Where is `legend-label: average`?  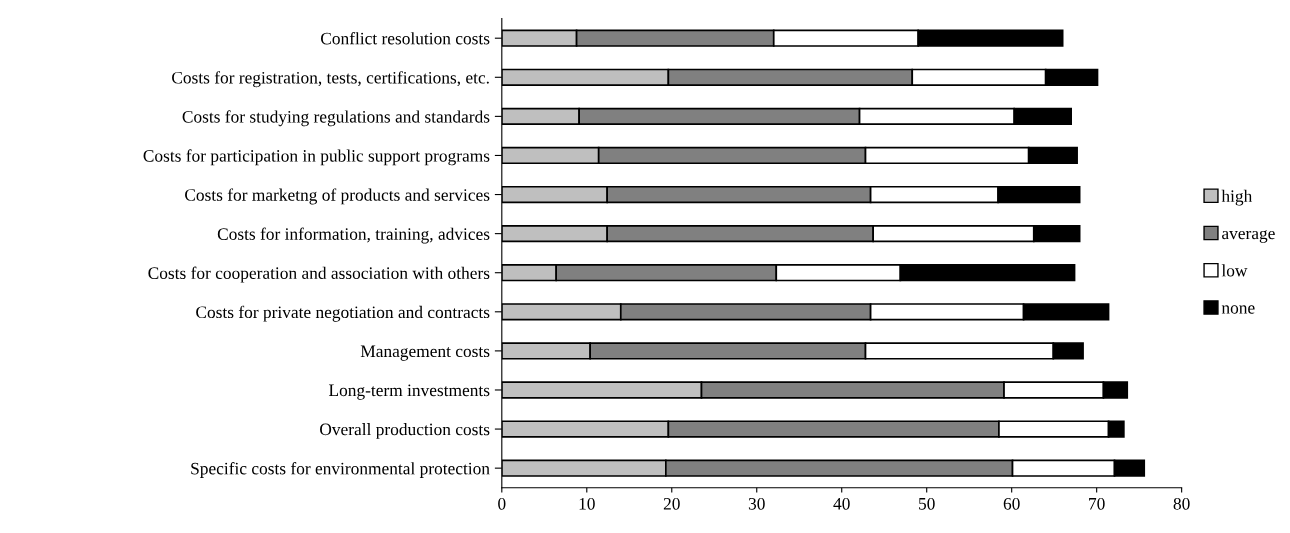 legend-label: average is located at coordinates (1248, 236).